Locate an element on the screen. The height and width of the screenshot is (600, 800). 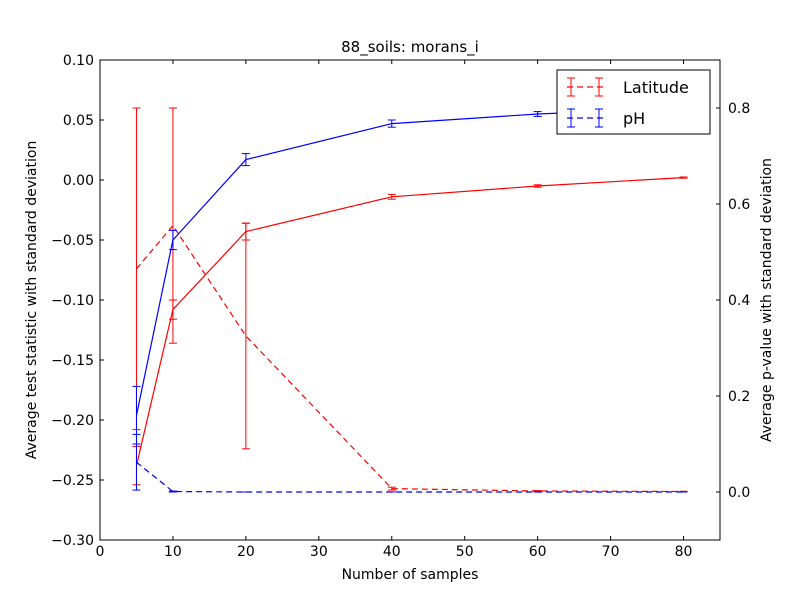
x-axis-label: Number of samples is located at coordinates (410, 575).